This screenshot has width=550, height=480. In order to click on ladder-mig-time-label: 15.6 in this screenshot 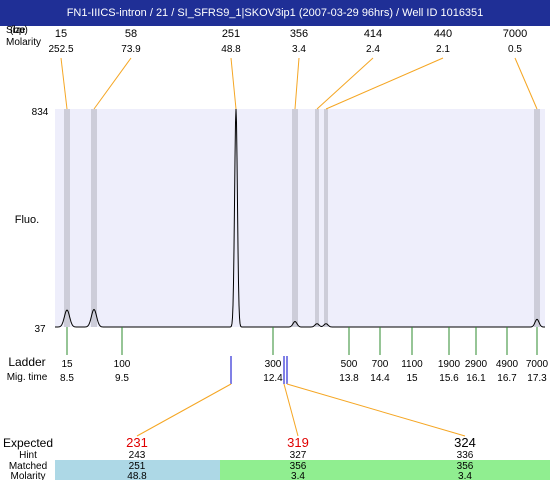, I will do `click(449, 378)`.